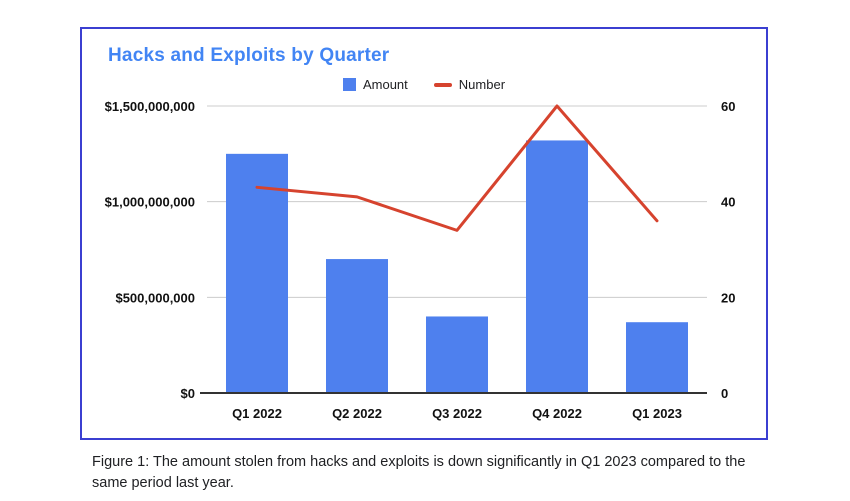 Image resolution: width=850 pixels, height=501 pixels. I want to click on number-line, so click(457, 168).